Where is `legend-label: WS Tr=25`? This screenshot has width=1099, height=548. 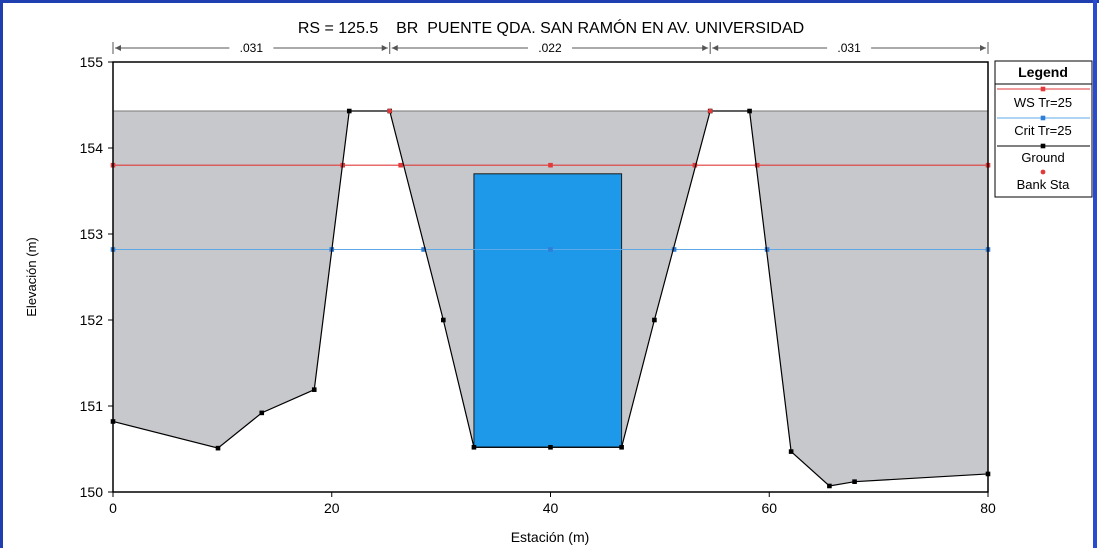 legend-label: WS Tr=25 is located at coordinates (1043, 102).